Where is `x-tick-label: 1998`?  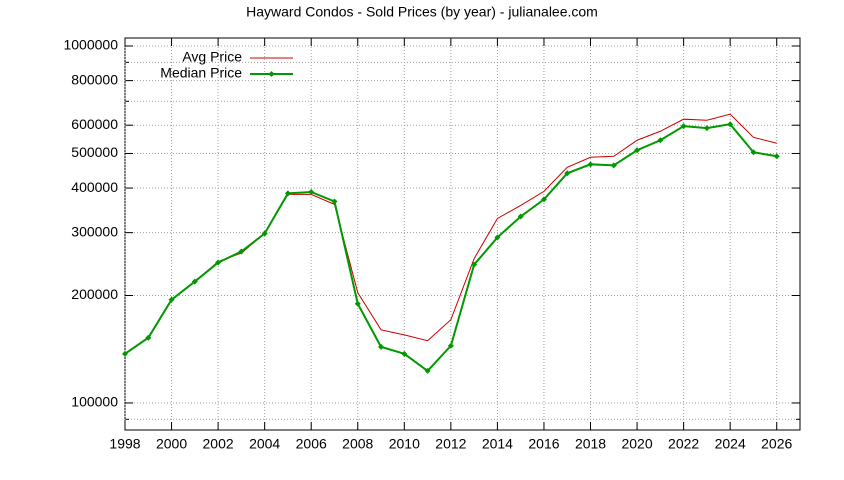 x-tick-label: 1998 is located at coordinates (124, 444).